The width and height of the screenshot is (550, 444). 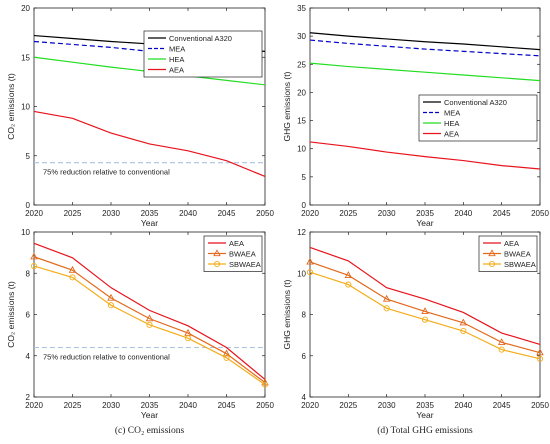 I want to click on series-line-mea, so click(x=425, y=48).